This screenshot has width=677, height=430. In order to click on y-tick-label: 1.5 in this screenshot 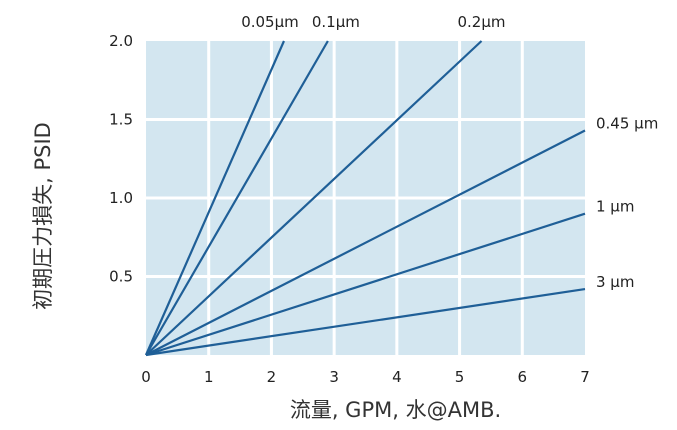, I will do `click(121, 120)`.